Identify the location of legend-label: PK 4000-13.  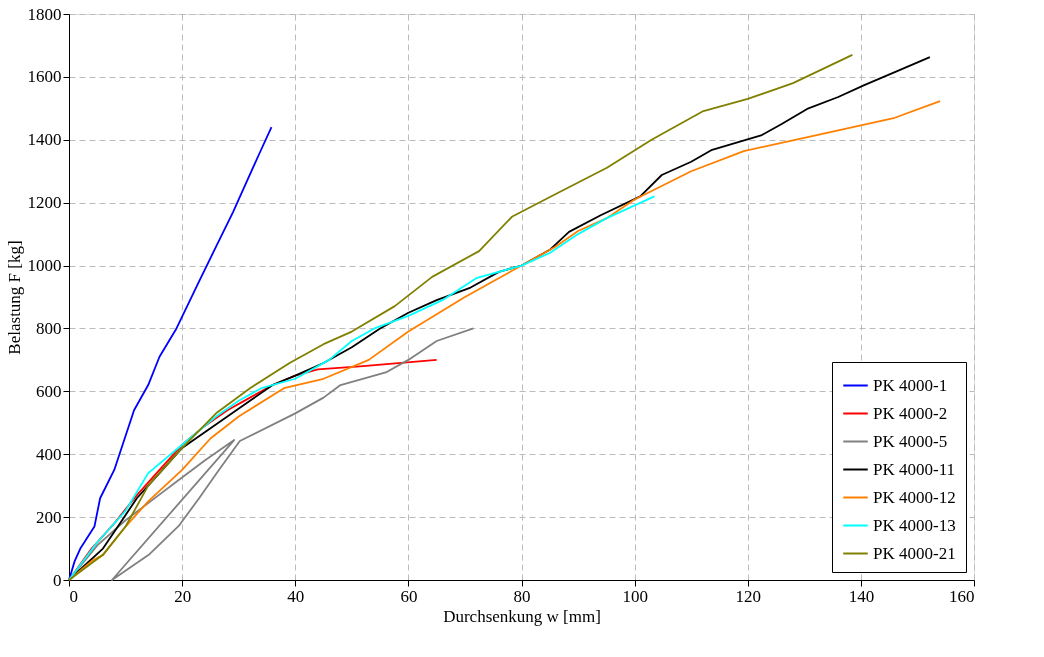
(914, 525).